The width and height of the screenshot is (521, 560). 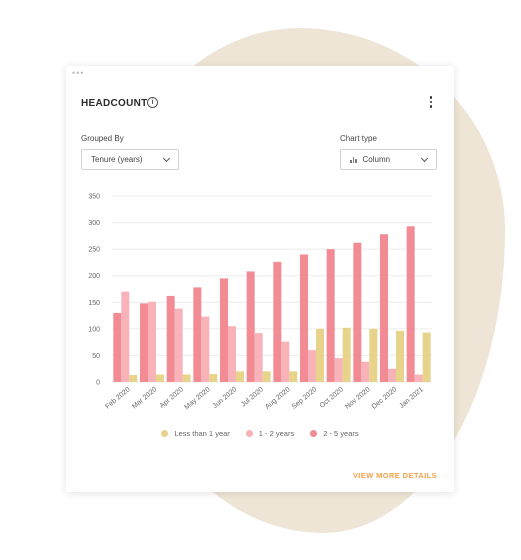 What do you see at coordinates (94, 250) in the screenshot?
I see `y-tick-label: 250` at bounding box center [94, 250].